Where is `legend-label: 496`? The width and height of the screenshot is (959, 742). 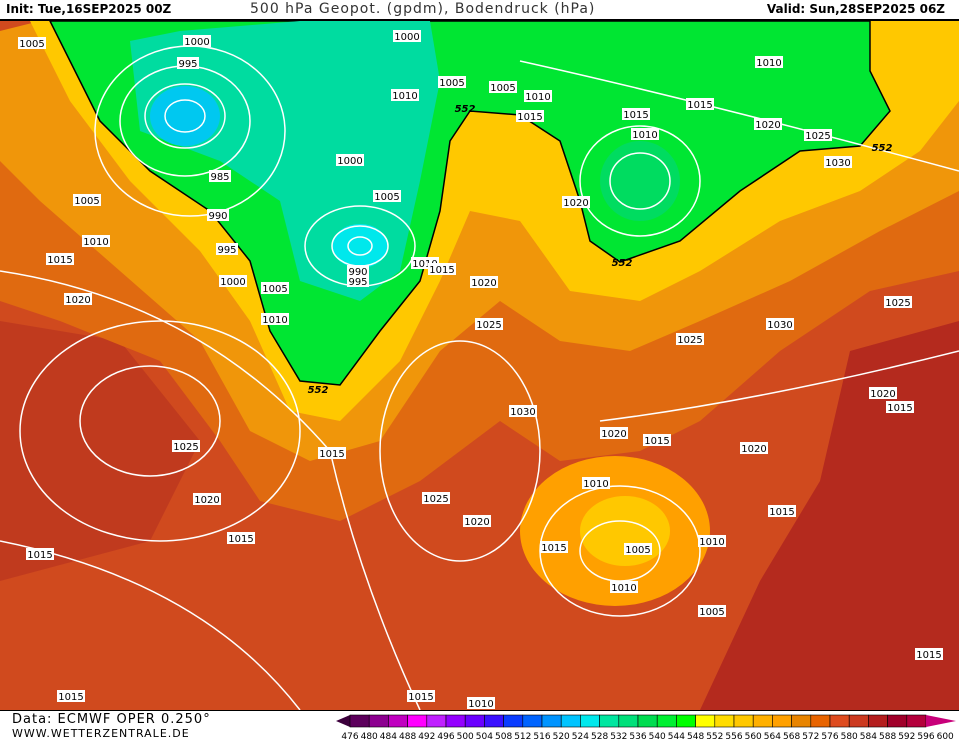 legend-label: 496 is located at coordinates (445, 736).